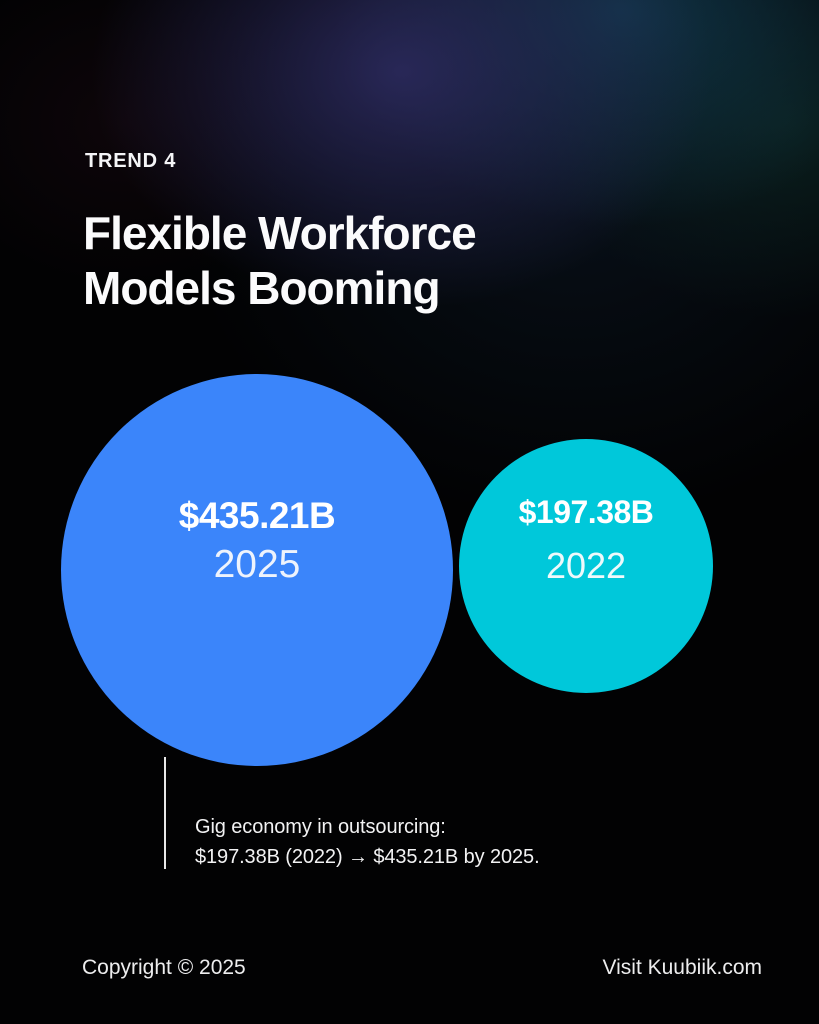 This screenshot has height=1024, width=819. Describe the element at coordinates (165, 813) in the screenshot. I see `annotation-divider` at that location.